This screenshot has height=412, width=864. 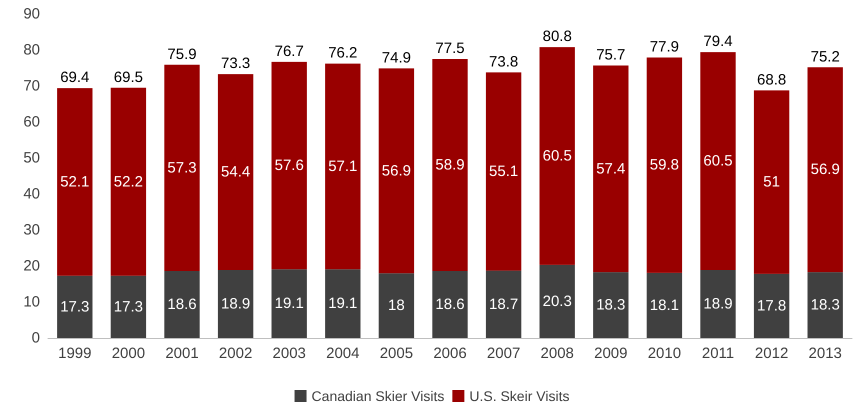 What do you see at coordinates (129, 353) in the screenshot?
I see `x-tick-label: 2000` at bounding box center [129, 353].